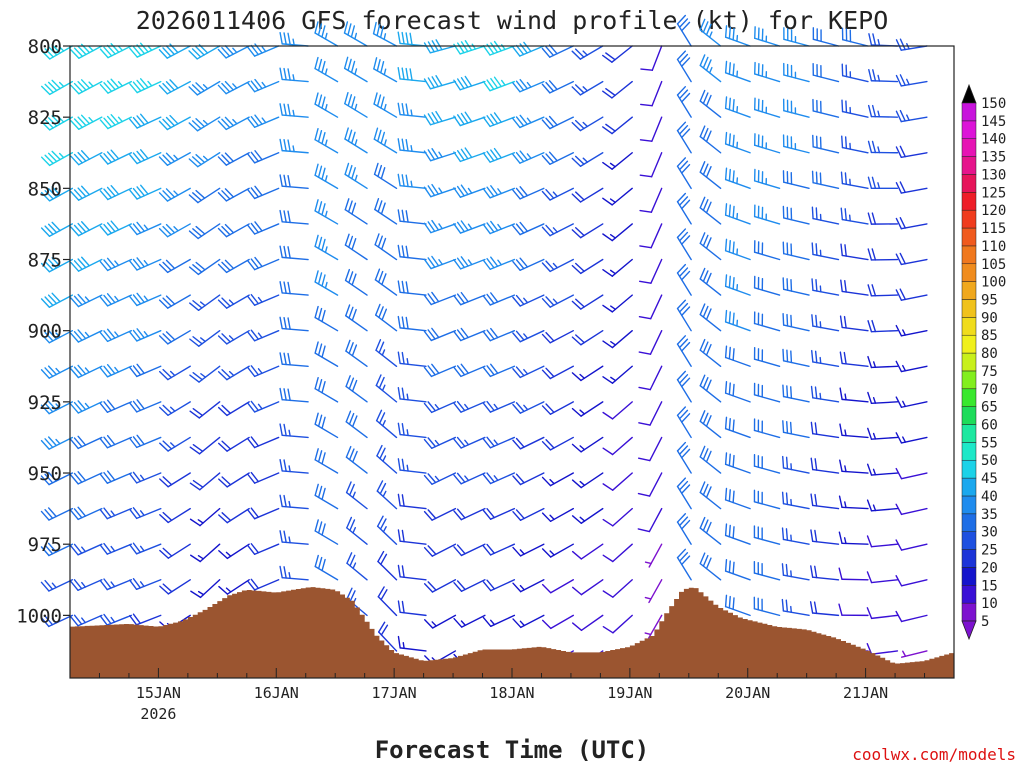 The image size is (1024, 768). Describe the element at coordinates (993, 140) in the screenshot. I see `colorbar-label: 140` at that location.